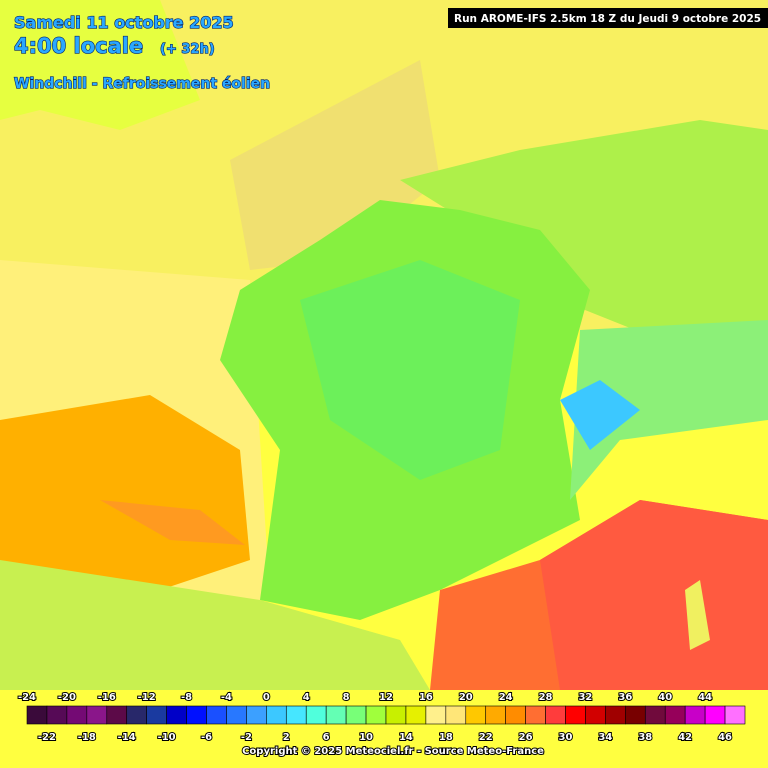 The width and height of the screenshot is (768, 768). Describe the element at coordinates (645, 737) in the screenshot. I see `legend-label: 38` at that location.